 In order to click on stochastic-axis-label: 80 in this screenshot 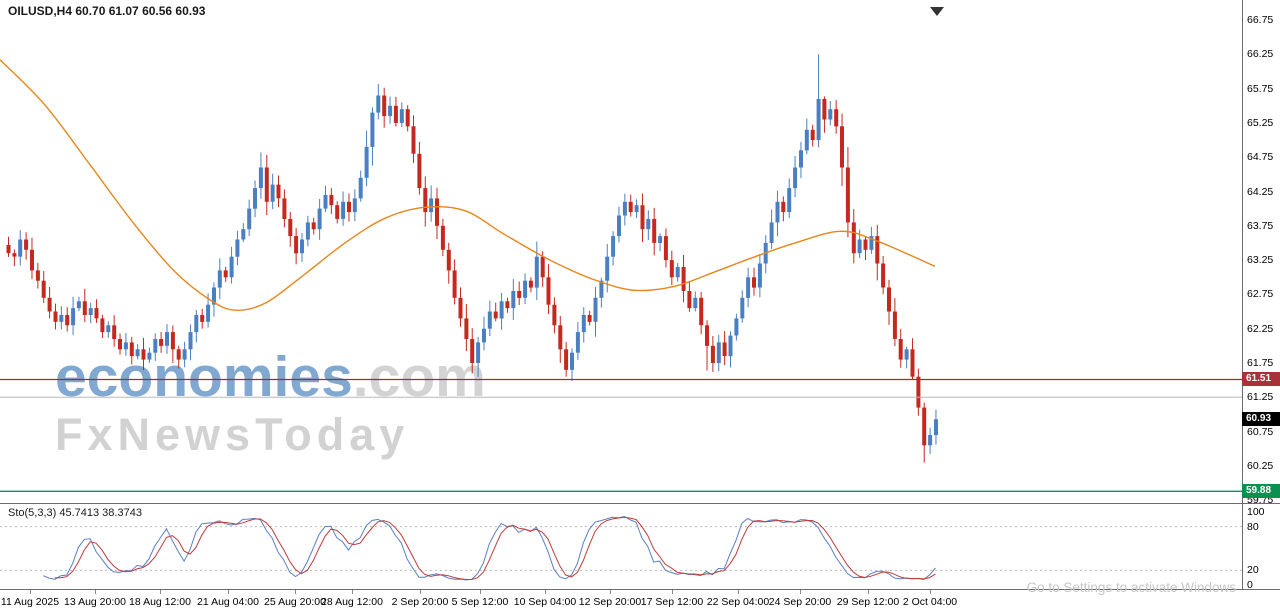, I will do `click(1253, 527)`.